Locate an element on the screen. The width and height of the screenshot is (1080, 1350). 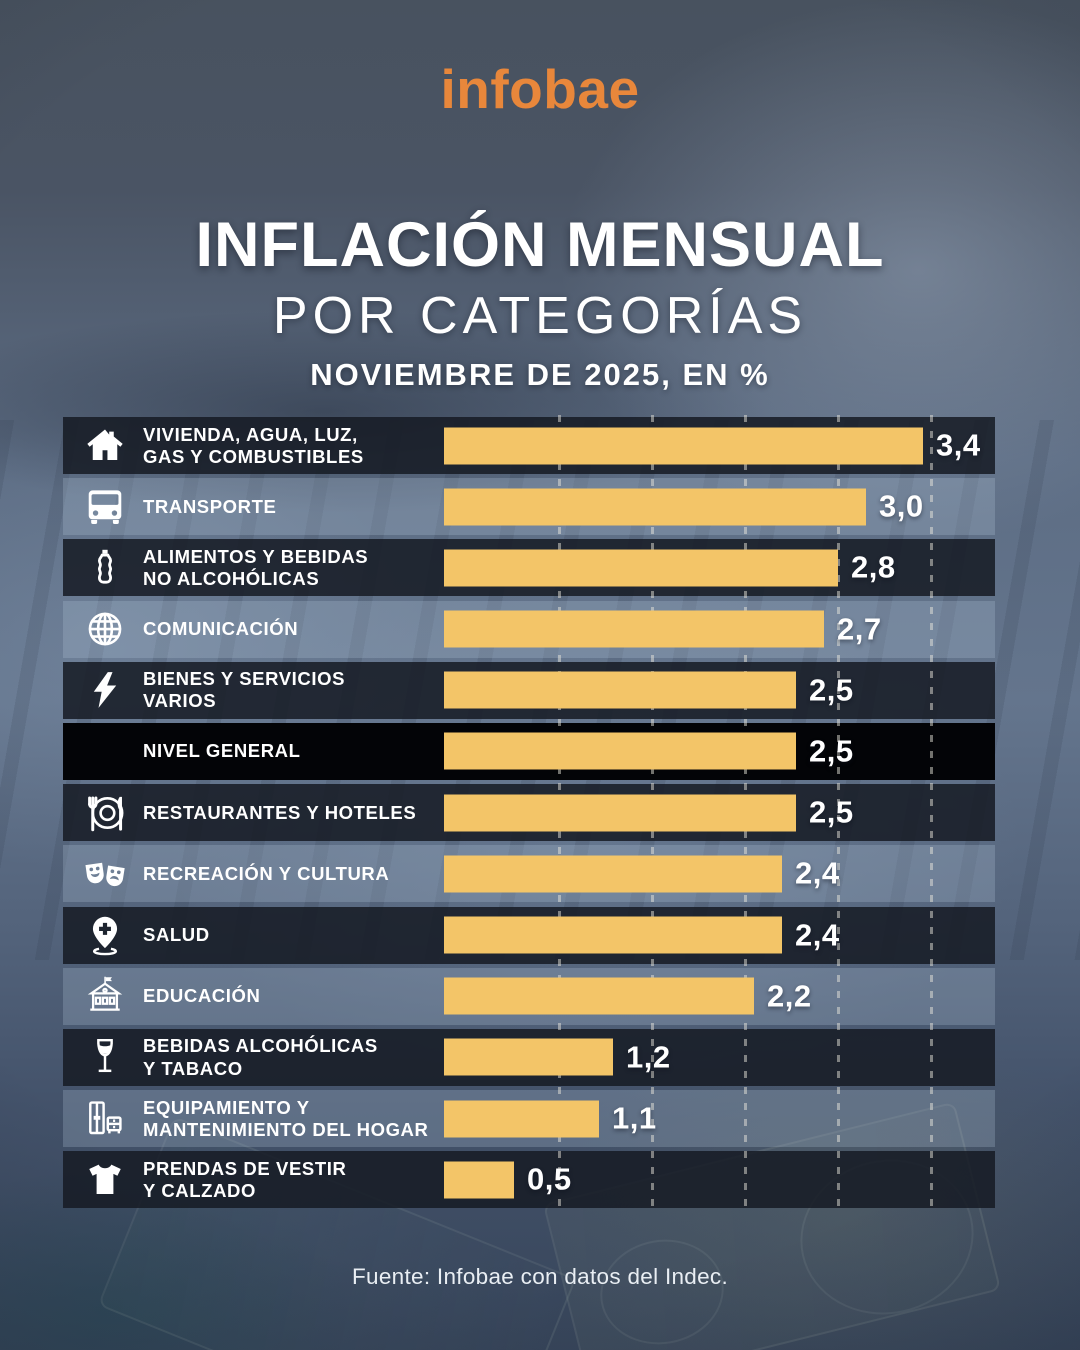
category-row: TRANSPORTE 3,0 is located at coordinates (529, 507).